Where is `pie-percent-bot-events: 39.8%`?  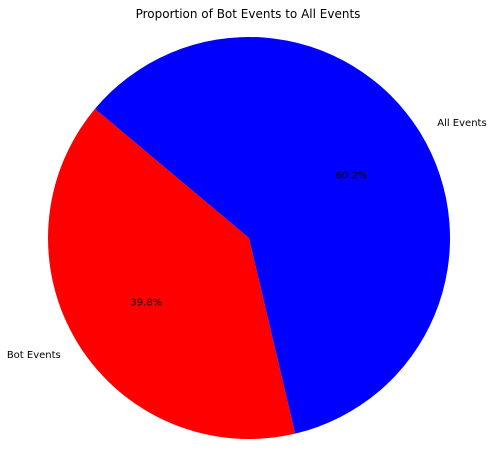 pie-percent-bot-events: 39.8% is located at coordinates (146, 302).